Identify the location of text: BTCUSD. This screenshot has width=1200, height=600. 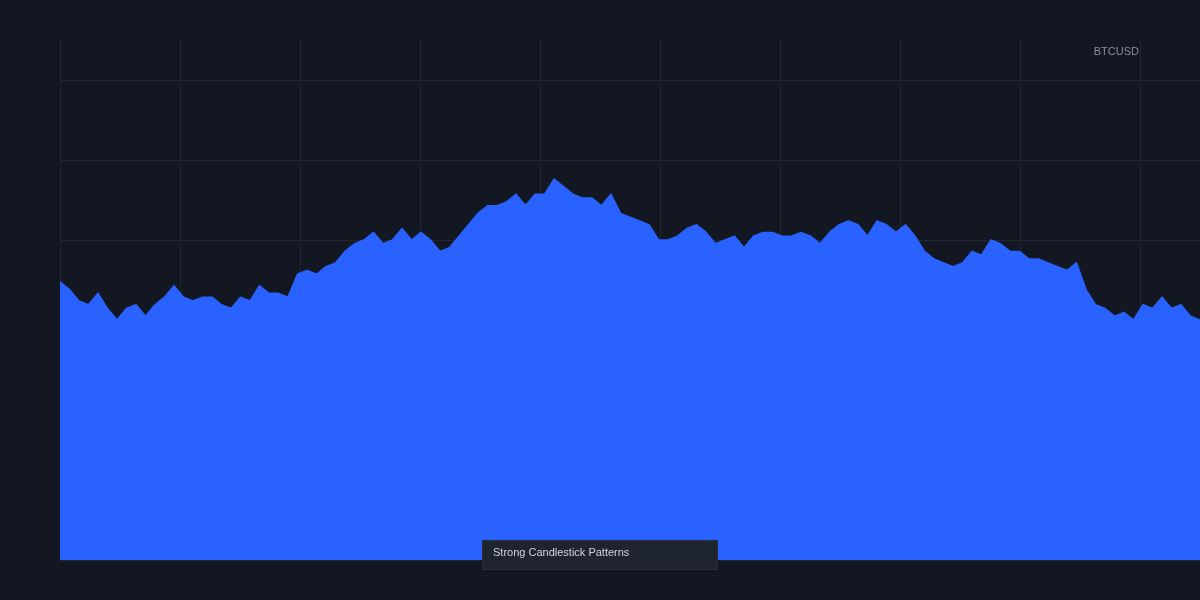
(1116, 51).